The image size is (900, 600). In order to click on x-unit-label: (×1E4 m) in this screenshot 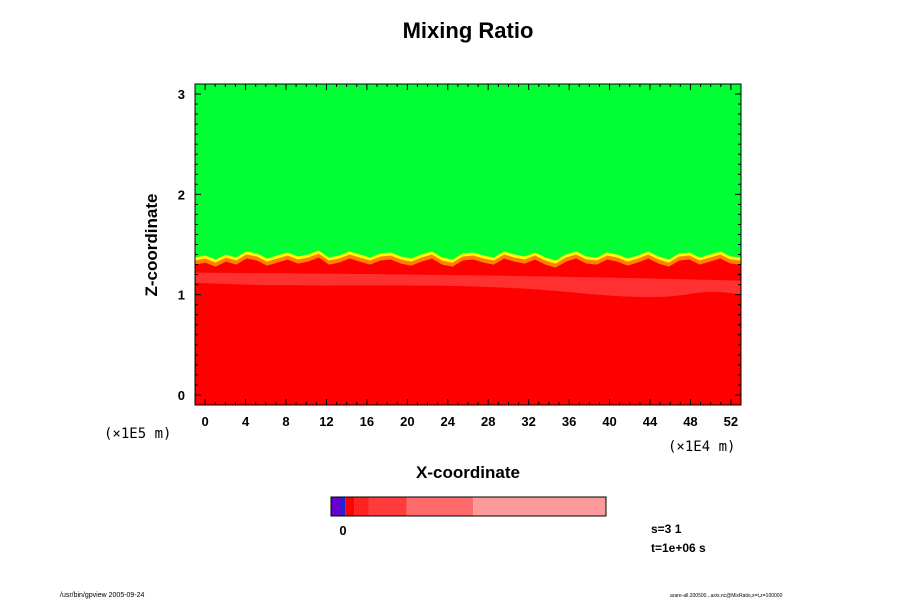, I will do `click(701, 447)`.